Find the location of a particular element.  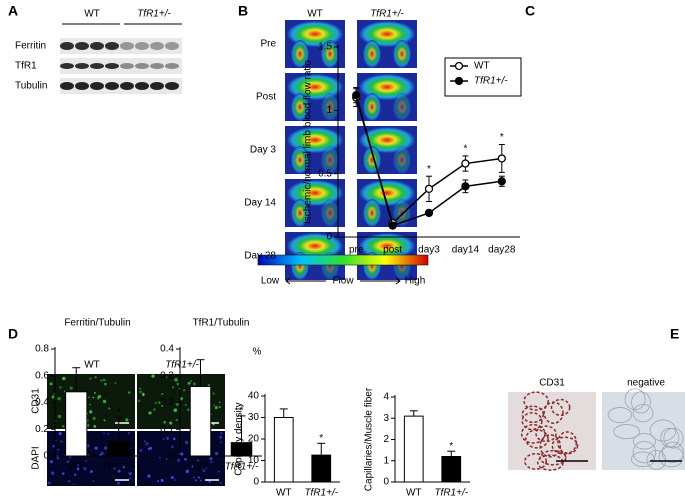

chart-title: Ferritin/Tubulin is located at coordinates (97, 323).